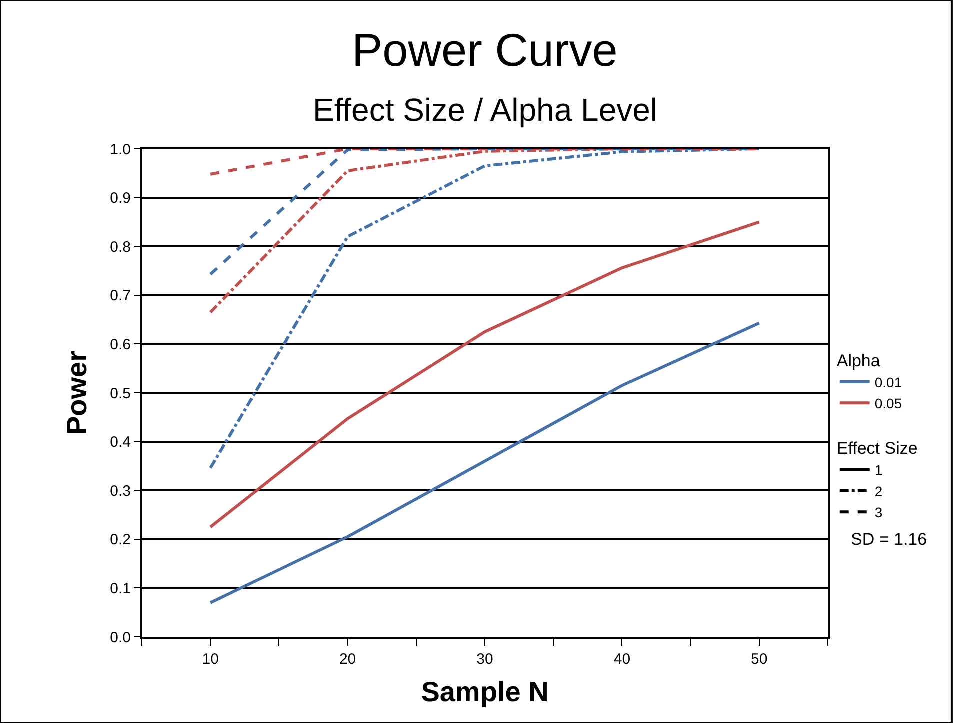 This screenshot has height=723, width=954. What do you see at coordinates (888, 382) in the screenshot?
I see `legend-label: 0.01` at bounding box center [888, 382].